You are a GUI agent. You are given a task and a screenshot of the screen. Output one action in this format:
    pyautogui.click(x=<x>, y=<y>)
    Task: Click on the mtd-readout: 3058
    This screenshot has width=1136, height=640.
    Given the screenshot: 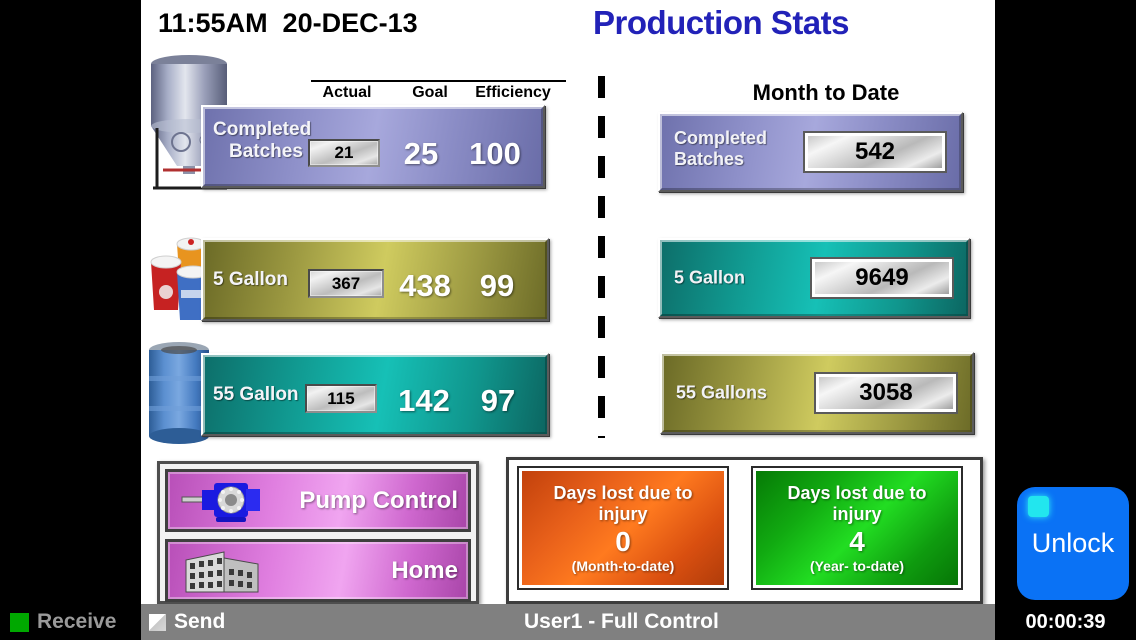 What is the action you would take?
    pyautogui.click(x=886, y=393)
    